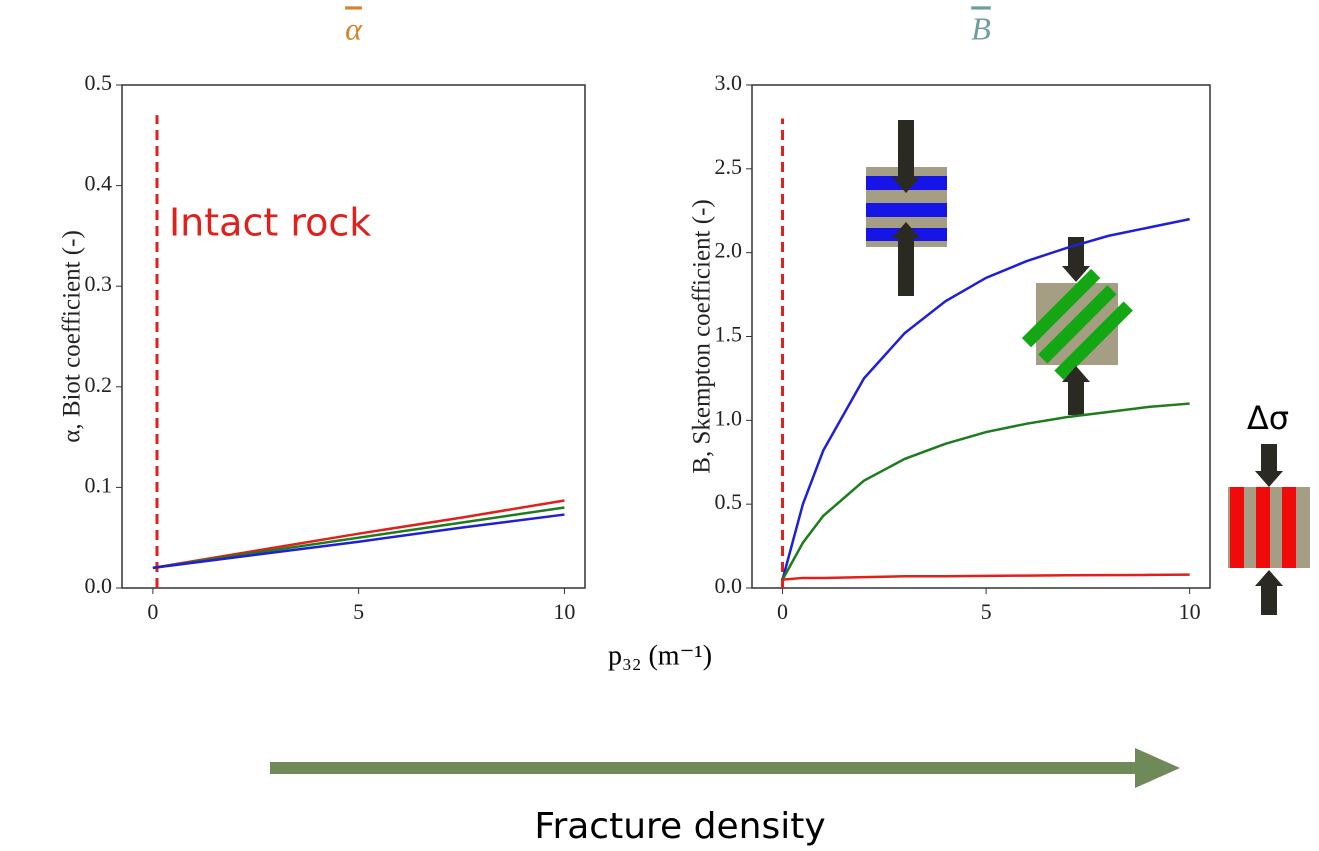 This screenshot has width=1319, height=851. I want to click on y-tick-label: 1.5, so click(729, 334).